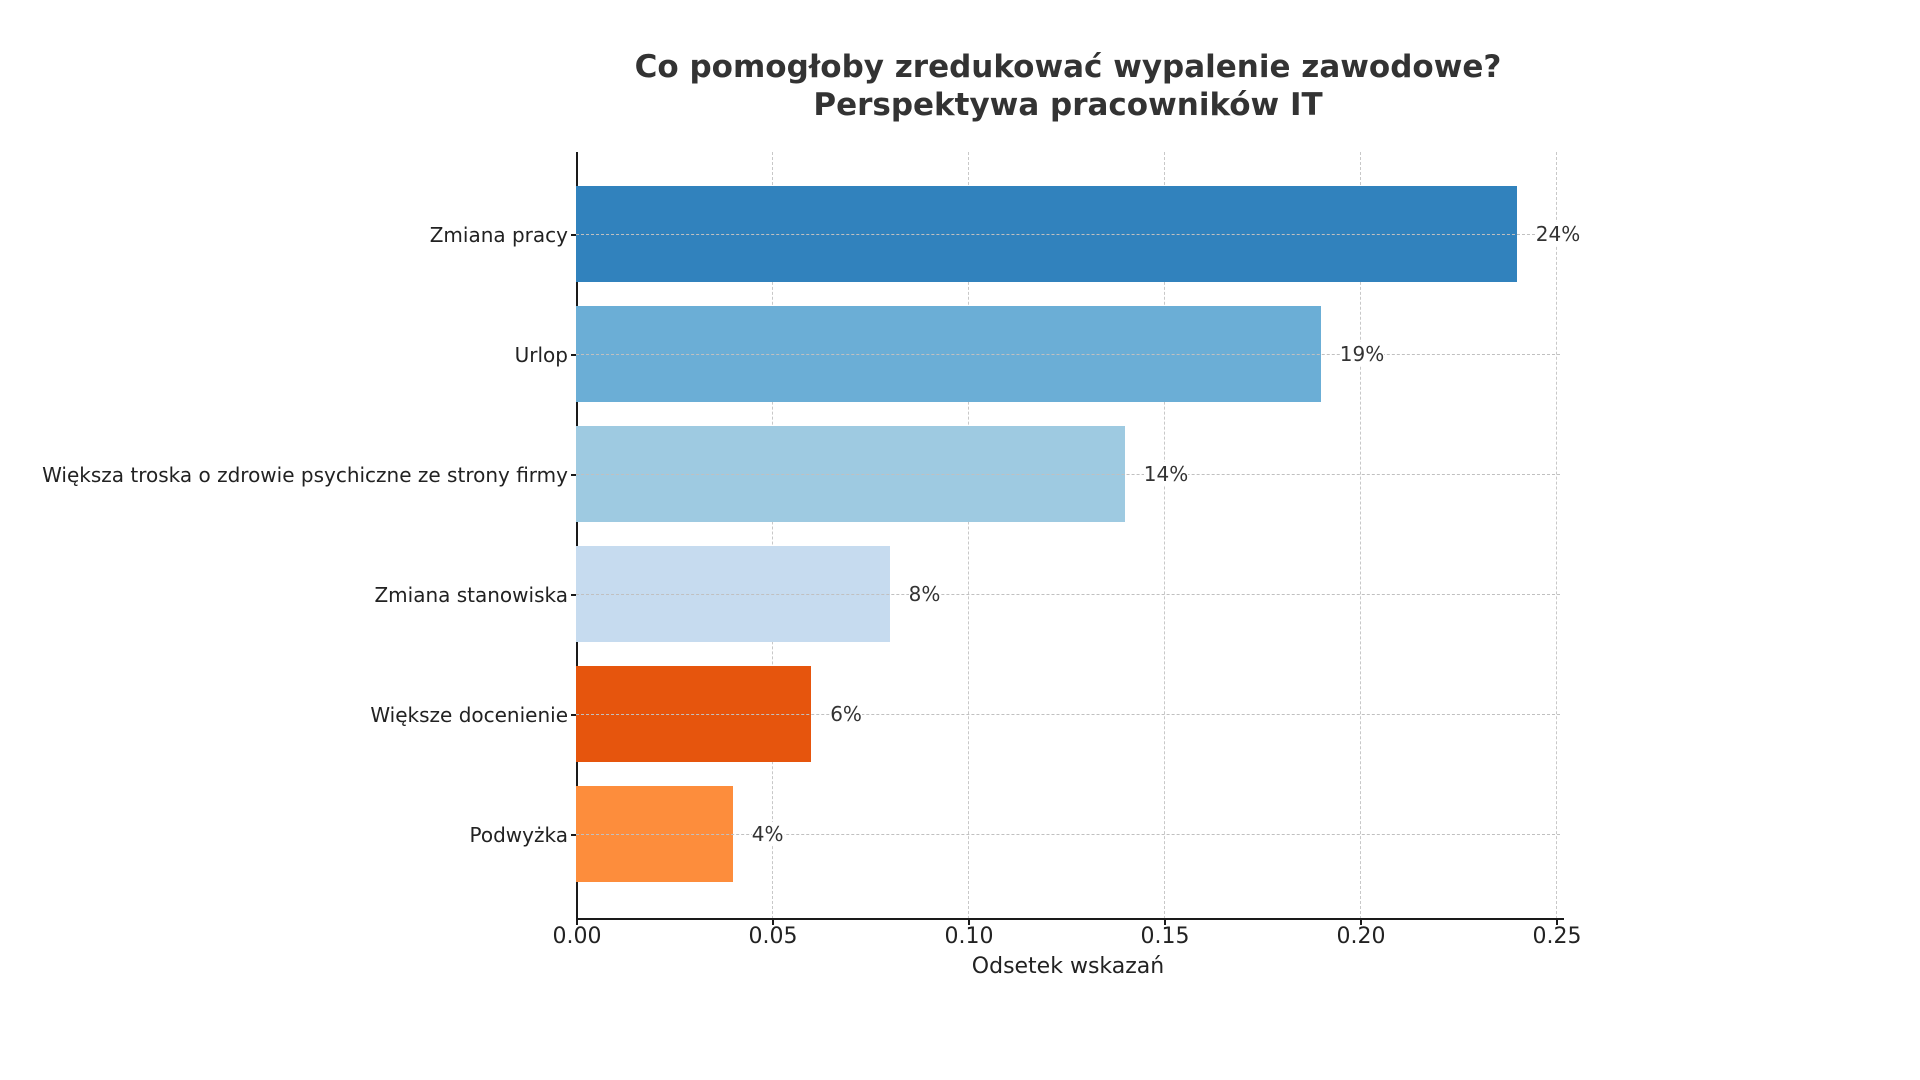  I want to click on x-axis-title: Odsetek wskazań, so click(1068, 966).